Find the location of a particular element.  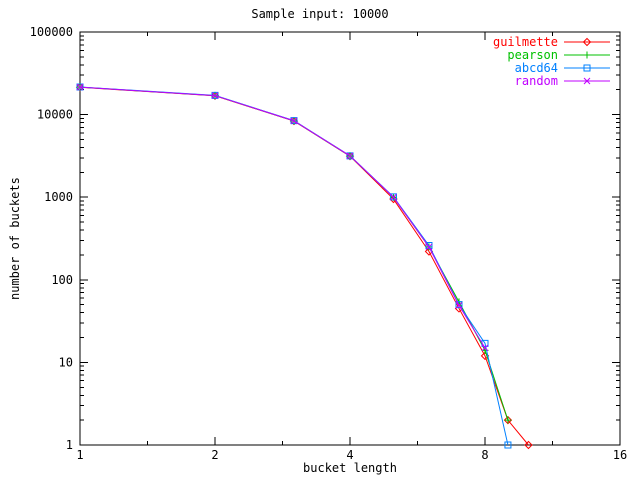

y-tick-label: 100 is located at coordinates (62, 280).